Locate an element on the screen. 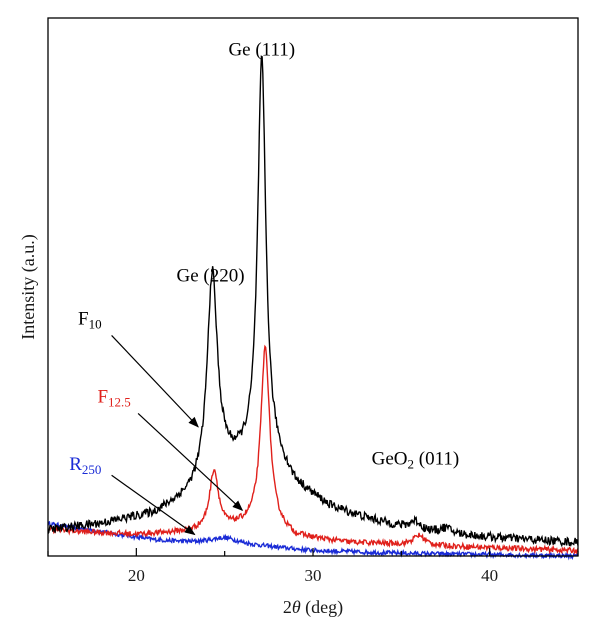 The height and width of the screenshot is (642, 600). arrow-f10 is located at coordinates (155, 381).